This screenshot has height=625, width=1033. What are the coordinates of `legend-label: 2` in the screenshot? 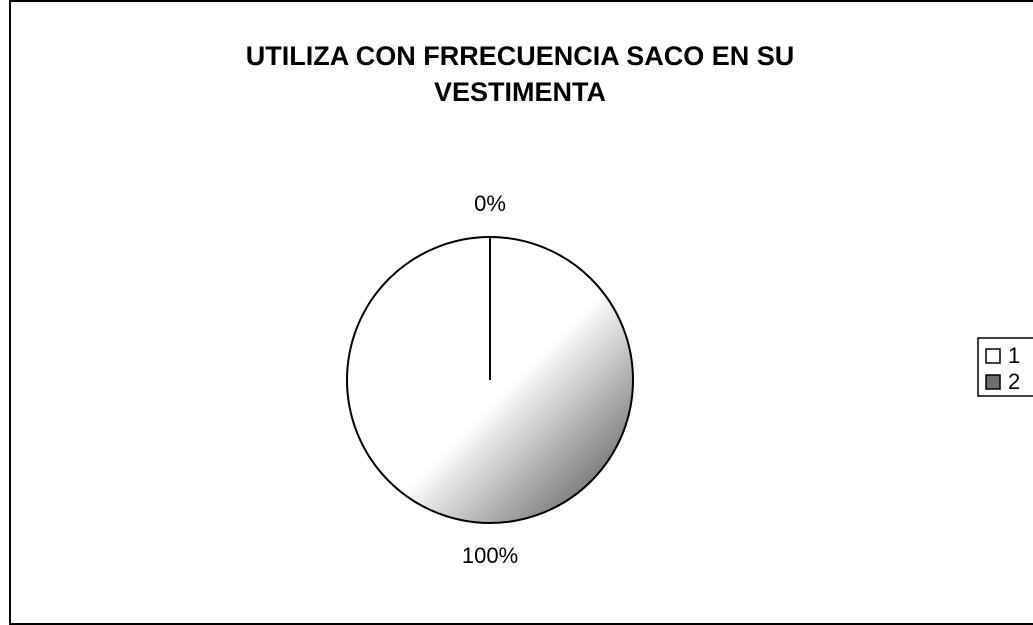 It's located at (1014, 381).